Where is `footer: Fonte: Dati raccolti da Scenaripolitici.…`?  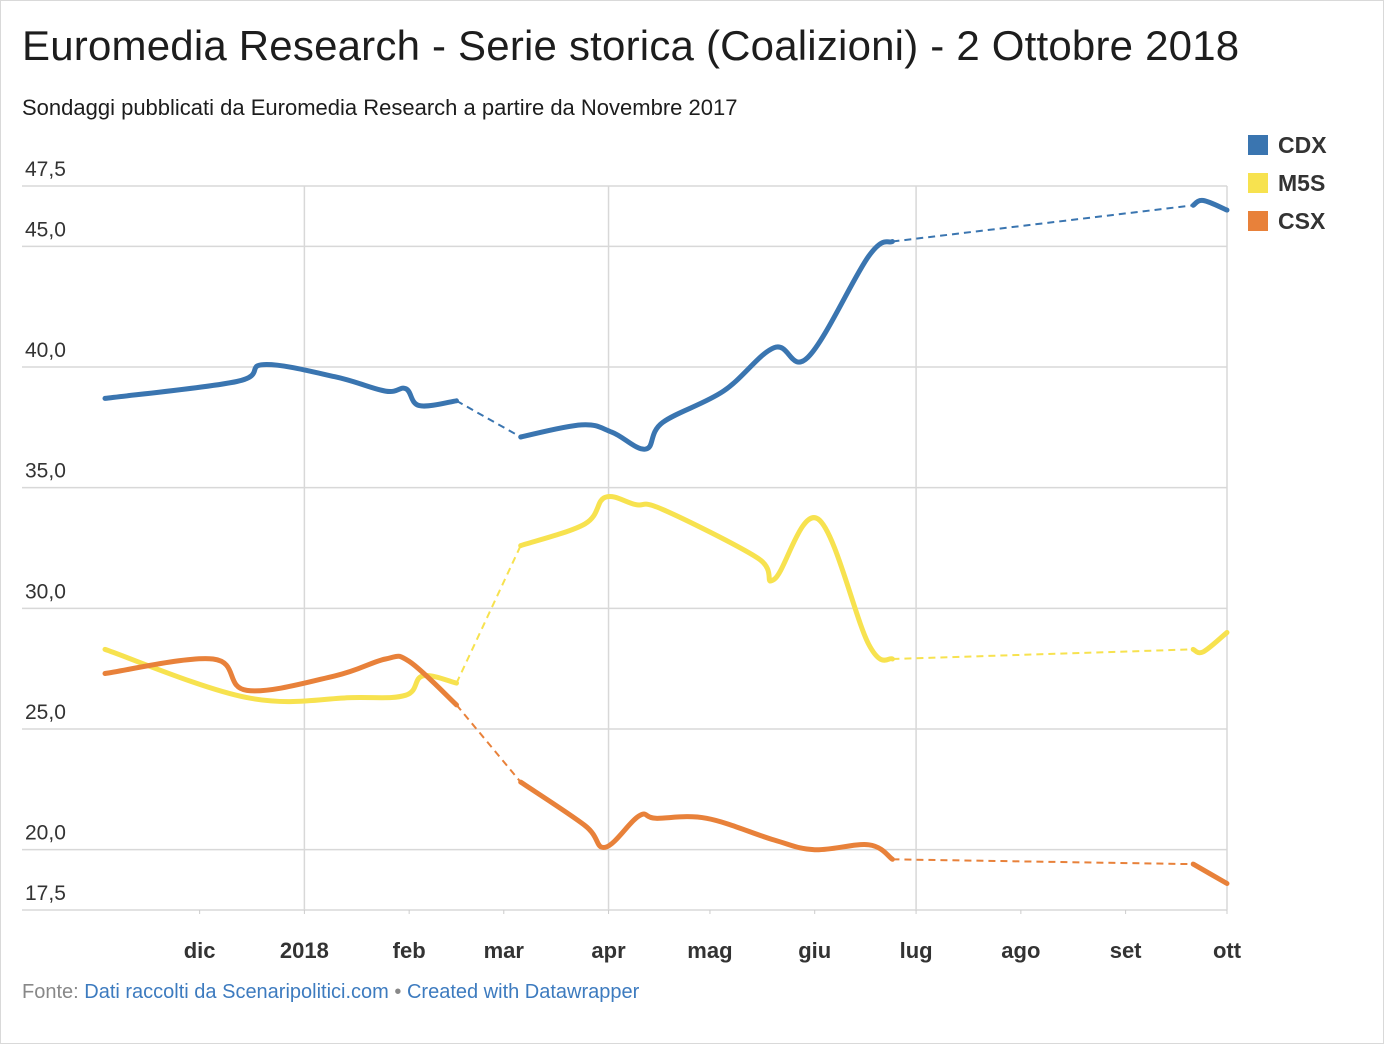
footer: Fonte: Dati raccolti da Scenaripolitici.… is located at coordinates (330, 992).